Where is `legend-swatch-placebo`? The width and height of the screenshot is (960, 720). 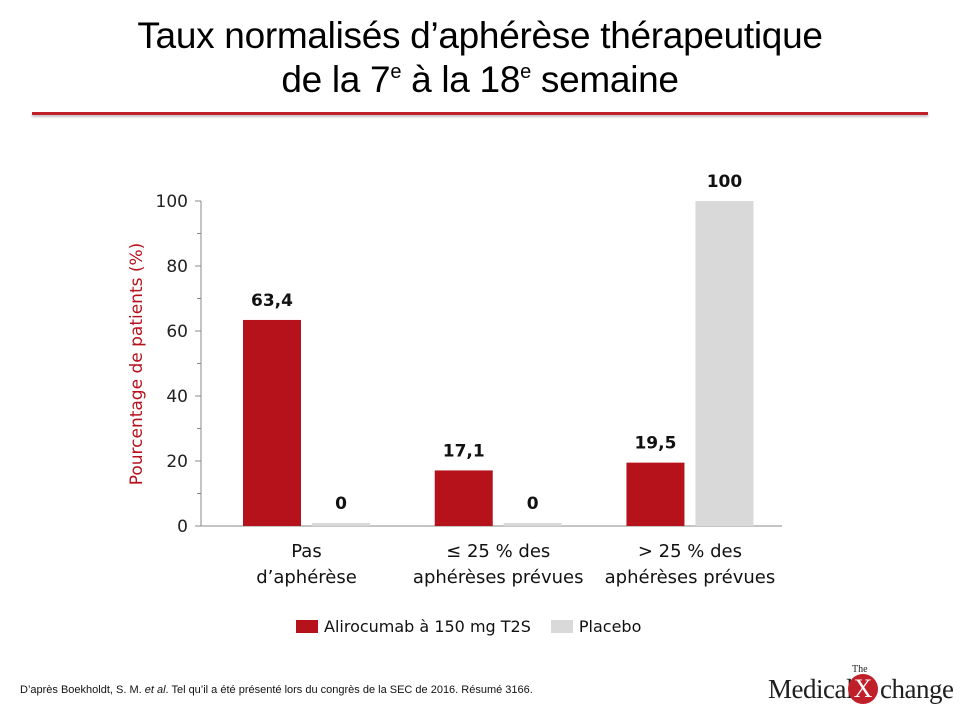
legend-swatch-placebo is located at coordinates (561, 626).